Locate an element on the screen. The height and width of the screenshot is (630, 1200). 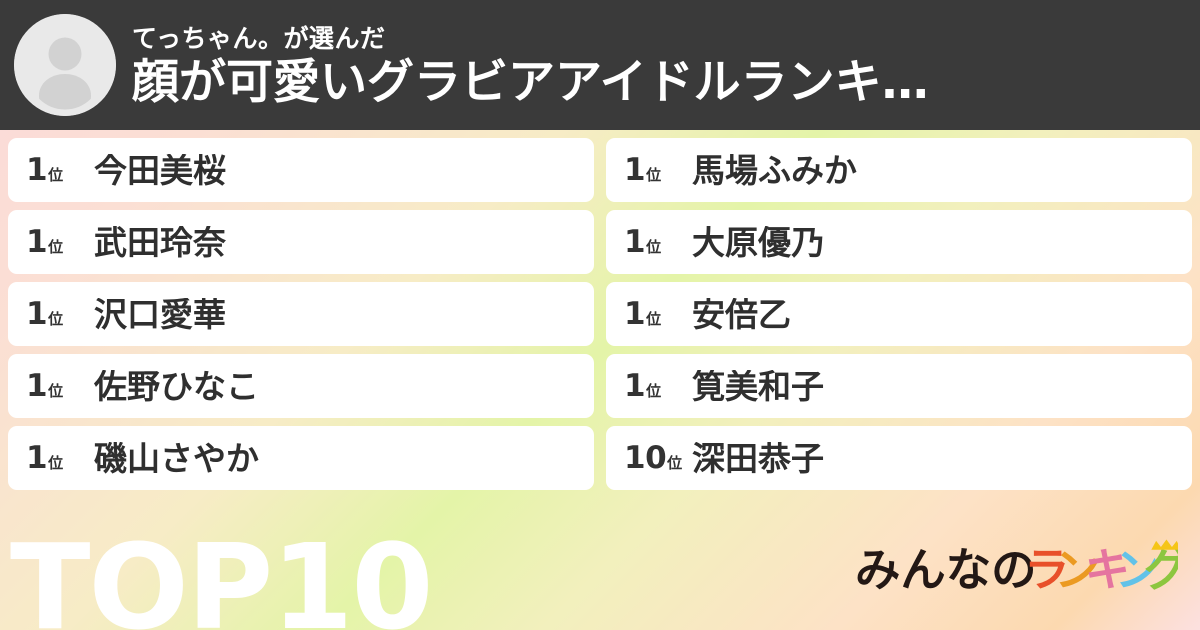
rank-item-name: 沢口愛華 is located at coordinates (160, 314).